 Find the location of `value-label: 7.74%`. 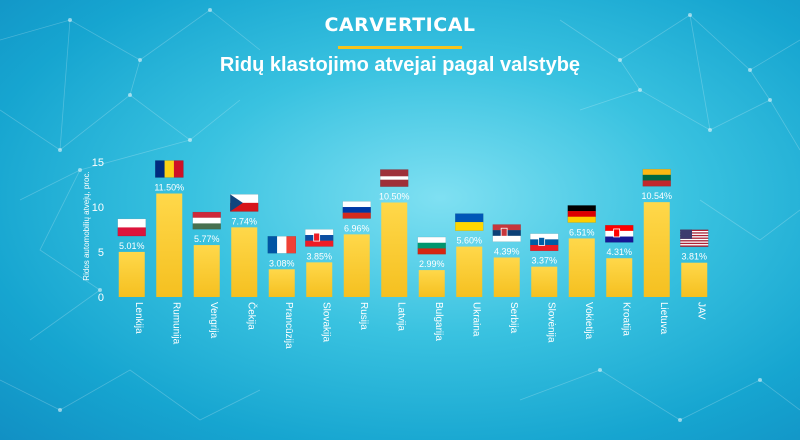

value-label: 7.74% is located at coordinates (244, 221).